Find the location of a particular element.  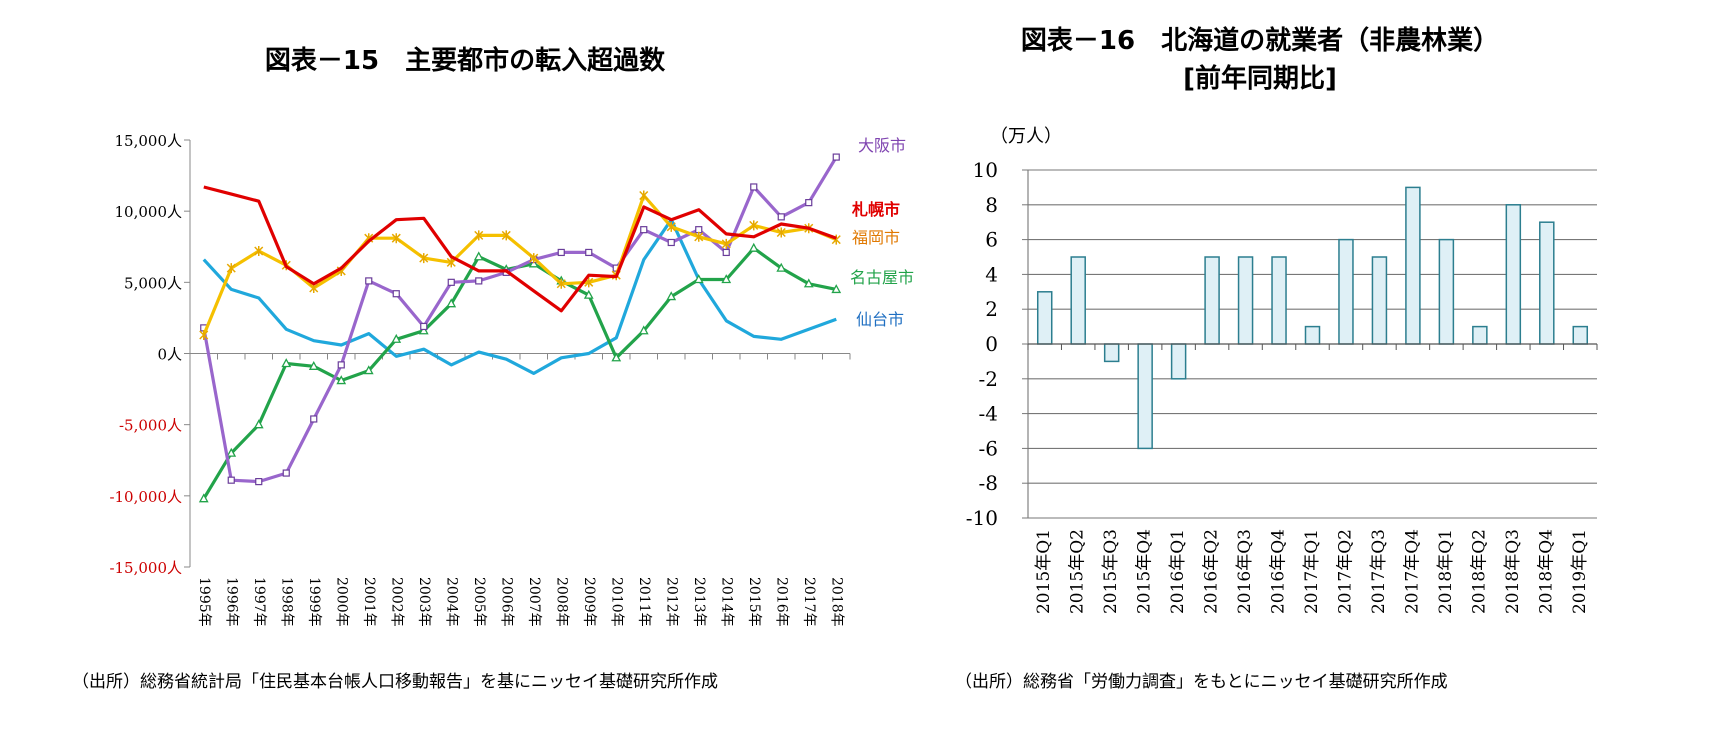

chart2-y-unit-label: （万人） is located at coordinates (1026, 136).